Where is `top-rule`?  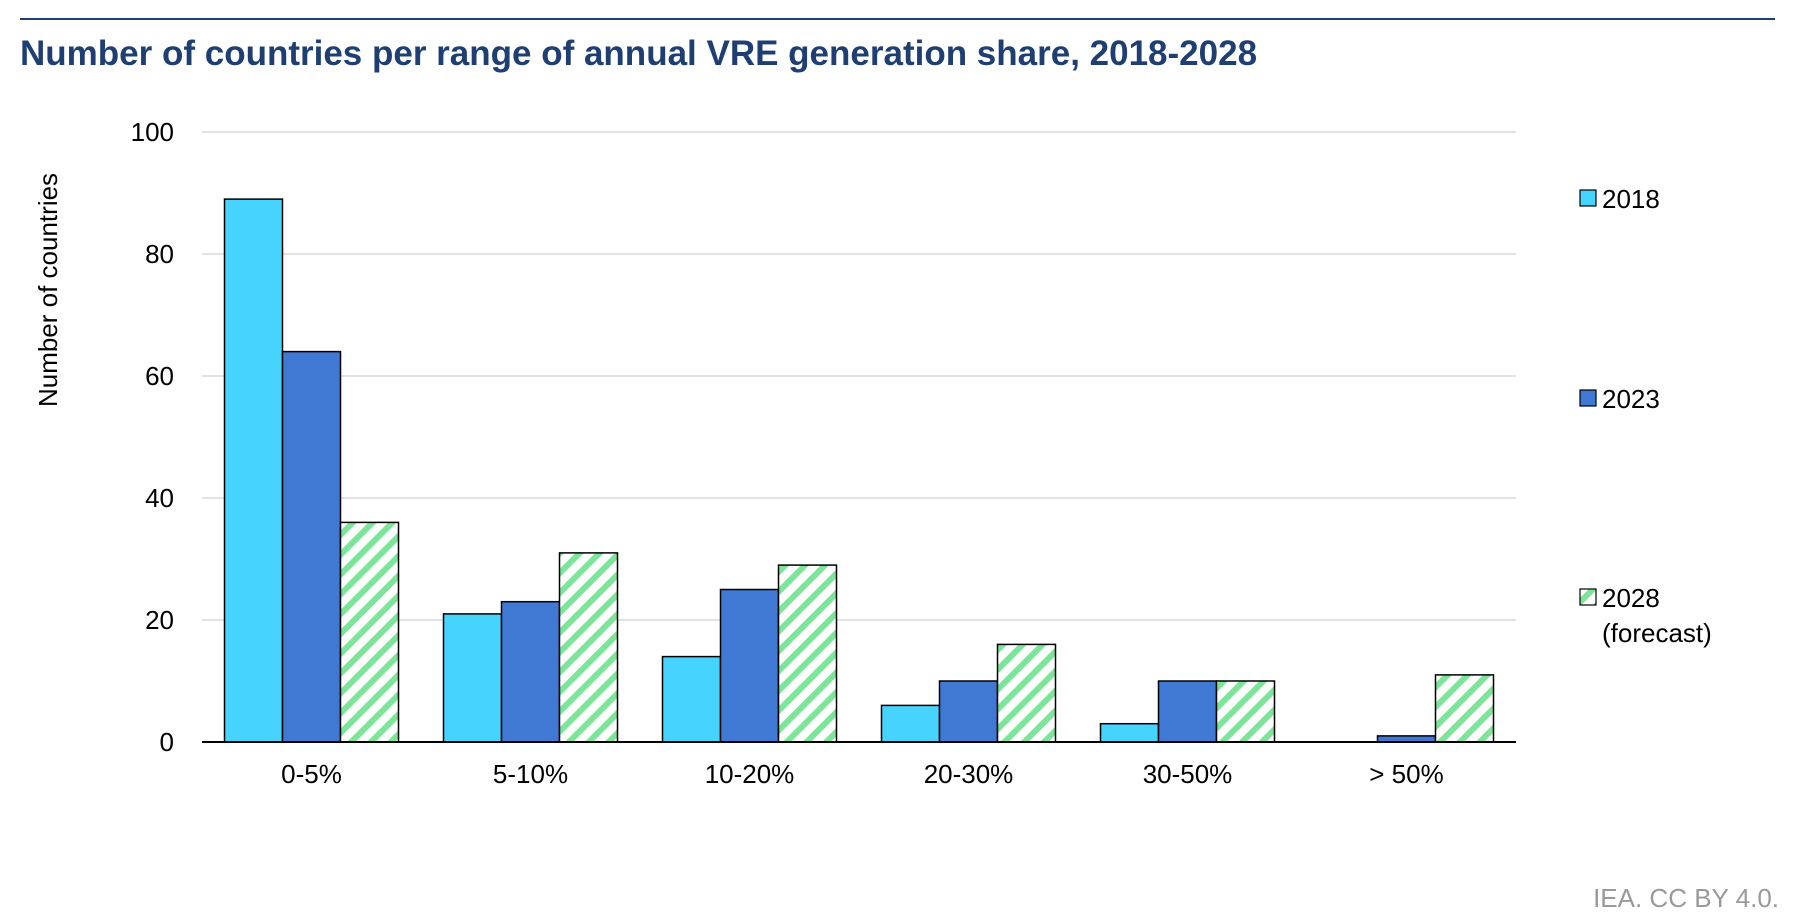
top-rule is located at coordinates (897, 19).